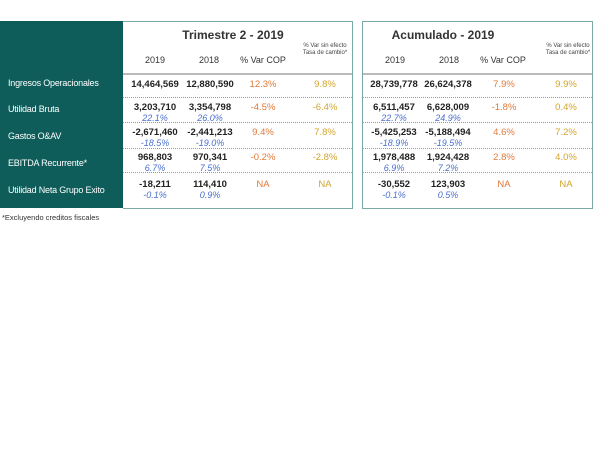 The image size is (600, 455). What do you see at coordinates (155, 168) in the screenshot?
I see `margin-2019: 6.7%` at bounding box center [155, 168].